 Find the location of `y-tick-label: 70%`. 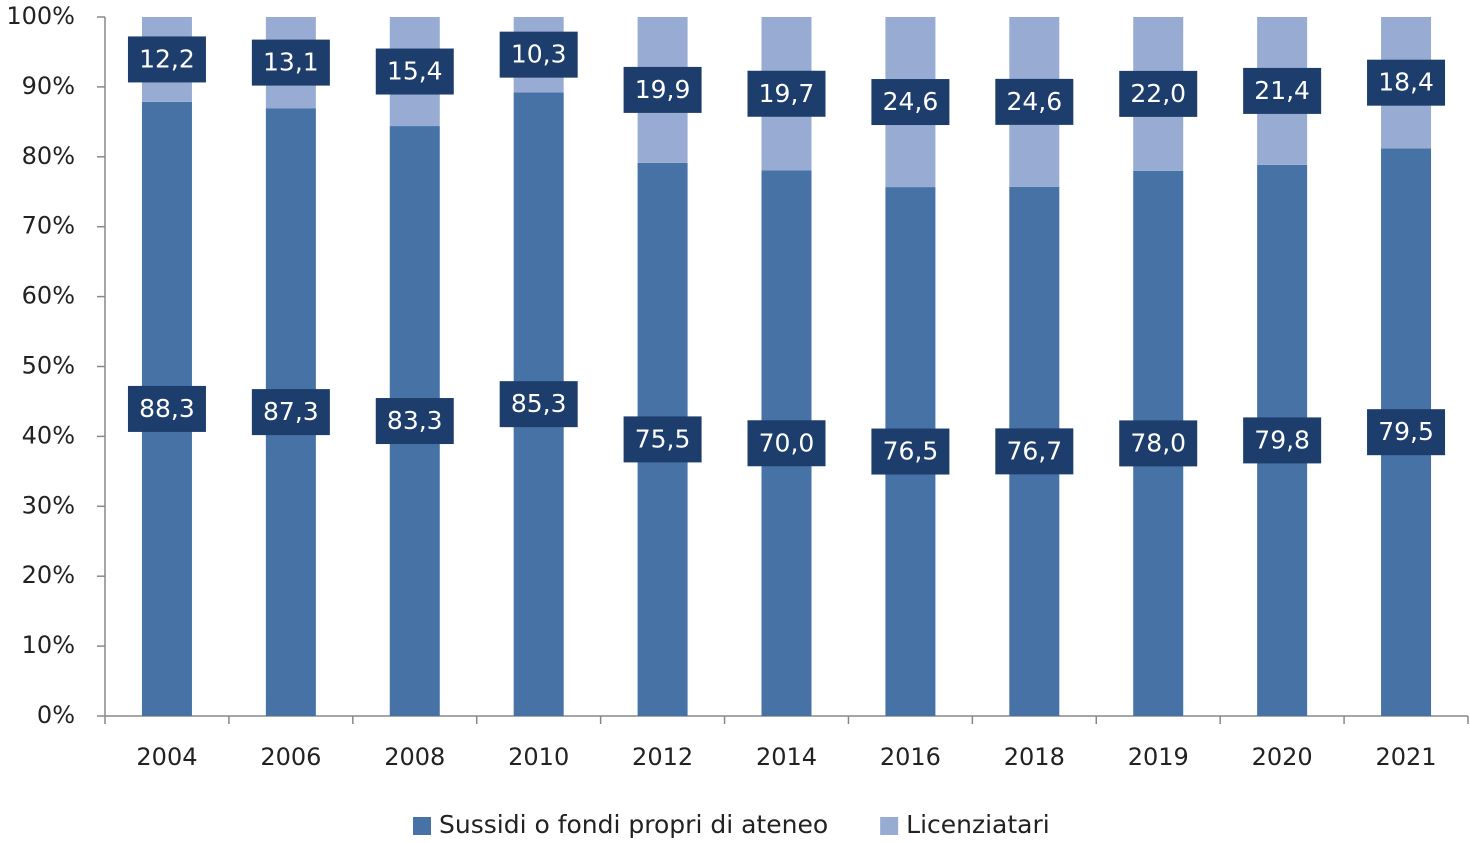

y-tick-label: 70% is located at coordinates (48, 226).